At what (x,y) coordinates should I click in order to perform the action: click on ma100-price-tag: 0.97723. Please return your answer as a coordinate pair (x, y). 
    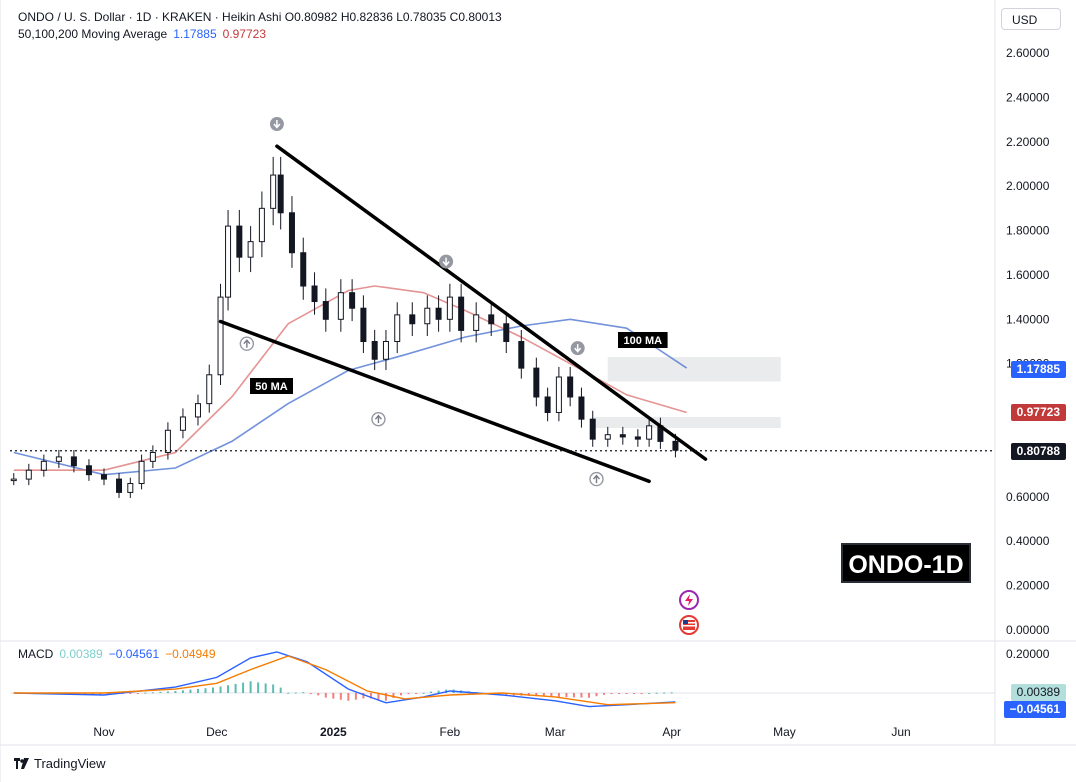
    Looking at the image, I should click on (1038, 412).